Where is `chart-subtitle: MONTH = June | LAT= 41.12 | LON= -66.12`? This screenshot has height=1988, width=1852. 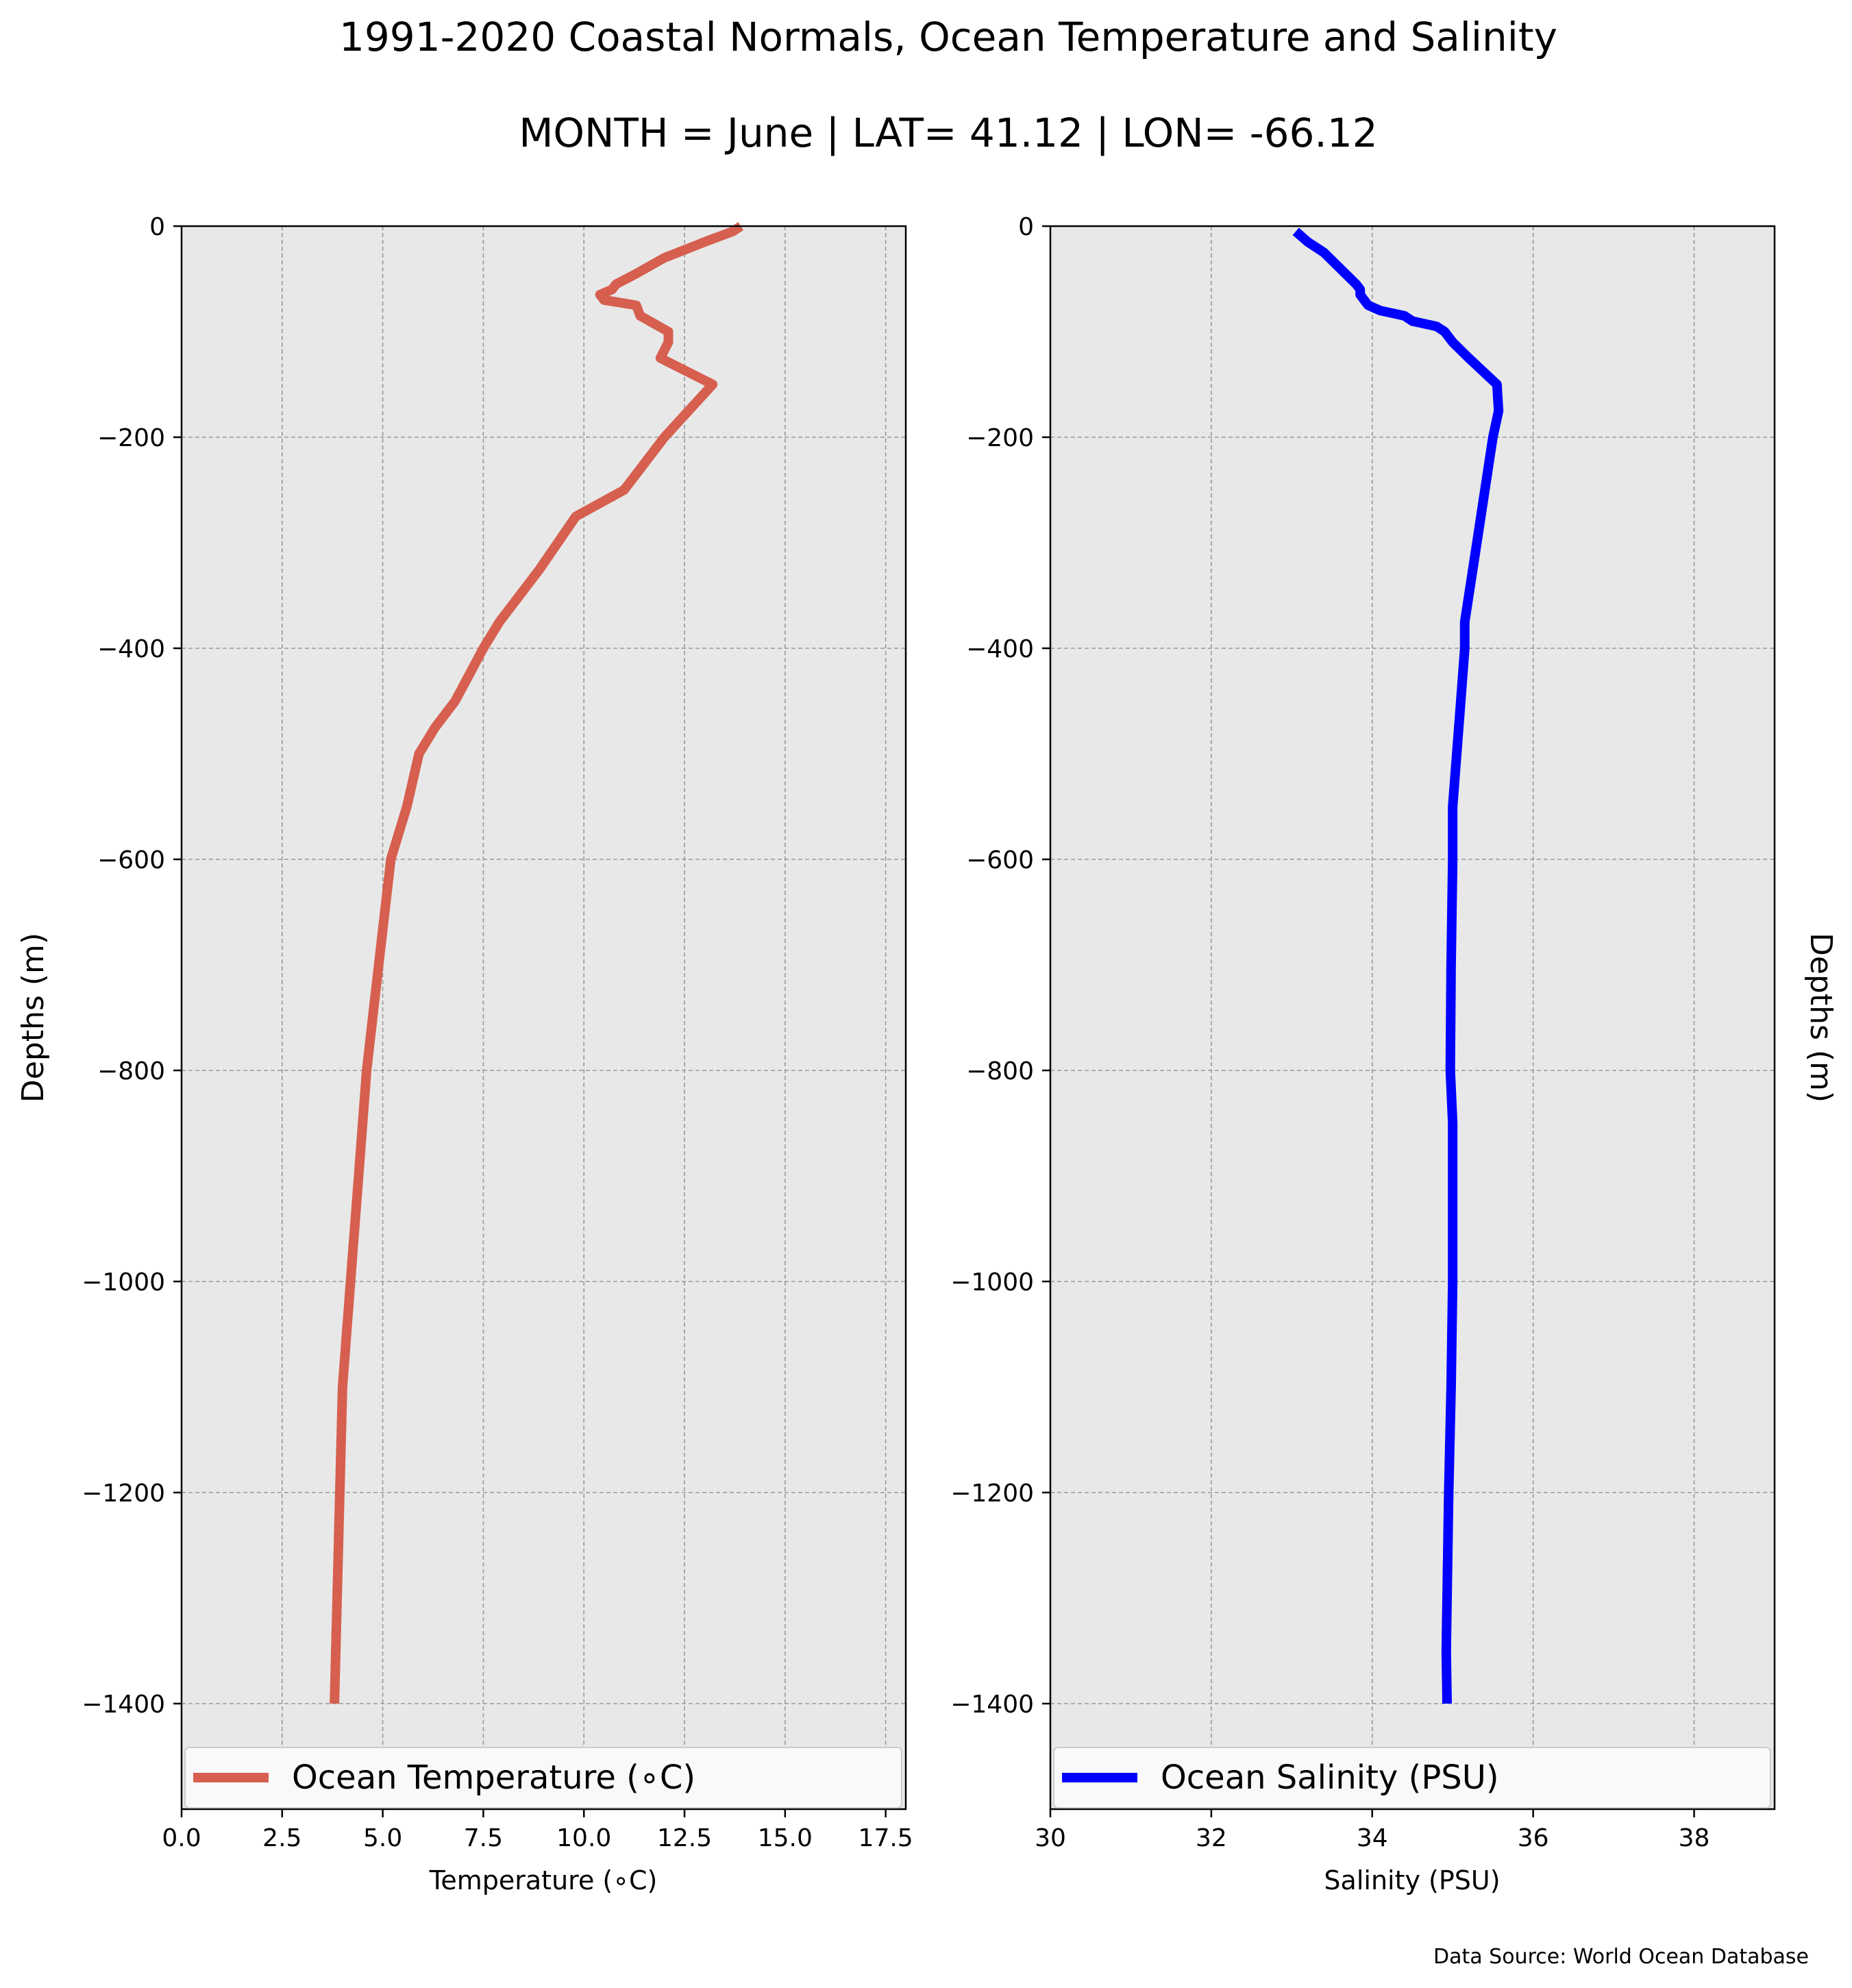
chart-subtitle: MONTH = June | LAT= 41.12 | LON= -66.12 is located at coordinates (948, 133).